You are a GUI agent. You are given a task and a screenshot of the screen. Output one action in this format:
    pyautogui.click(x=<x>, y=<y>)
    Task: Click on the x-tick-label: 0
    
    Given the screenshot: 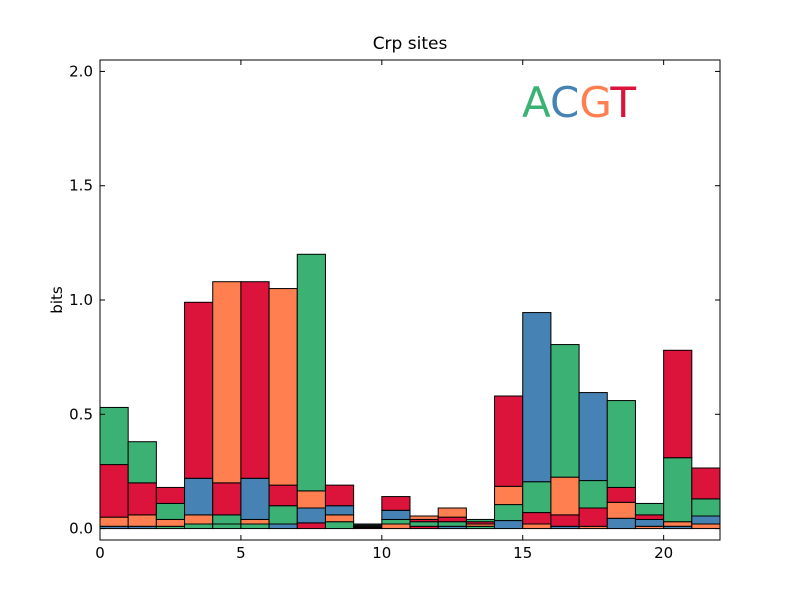 What is the action you would take?
    pyautogui.click(x=100, y=553)
    